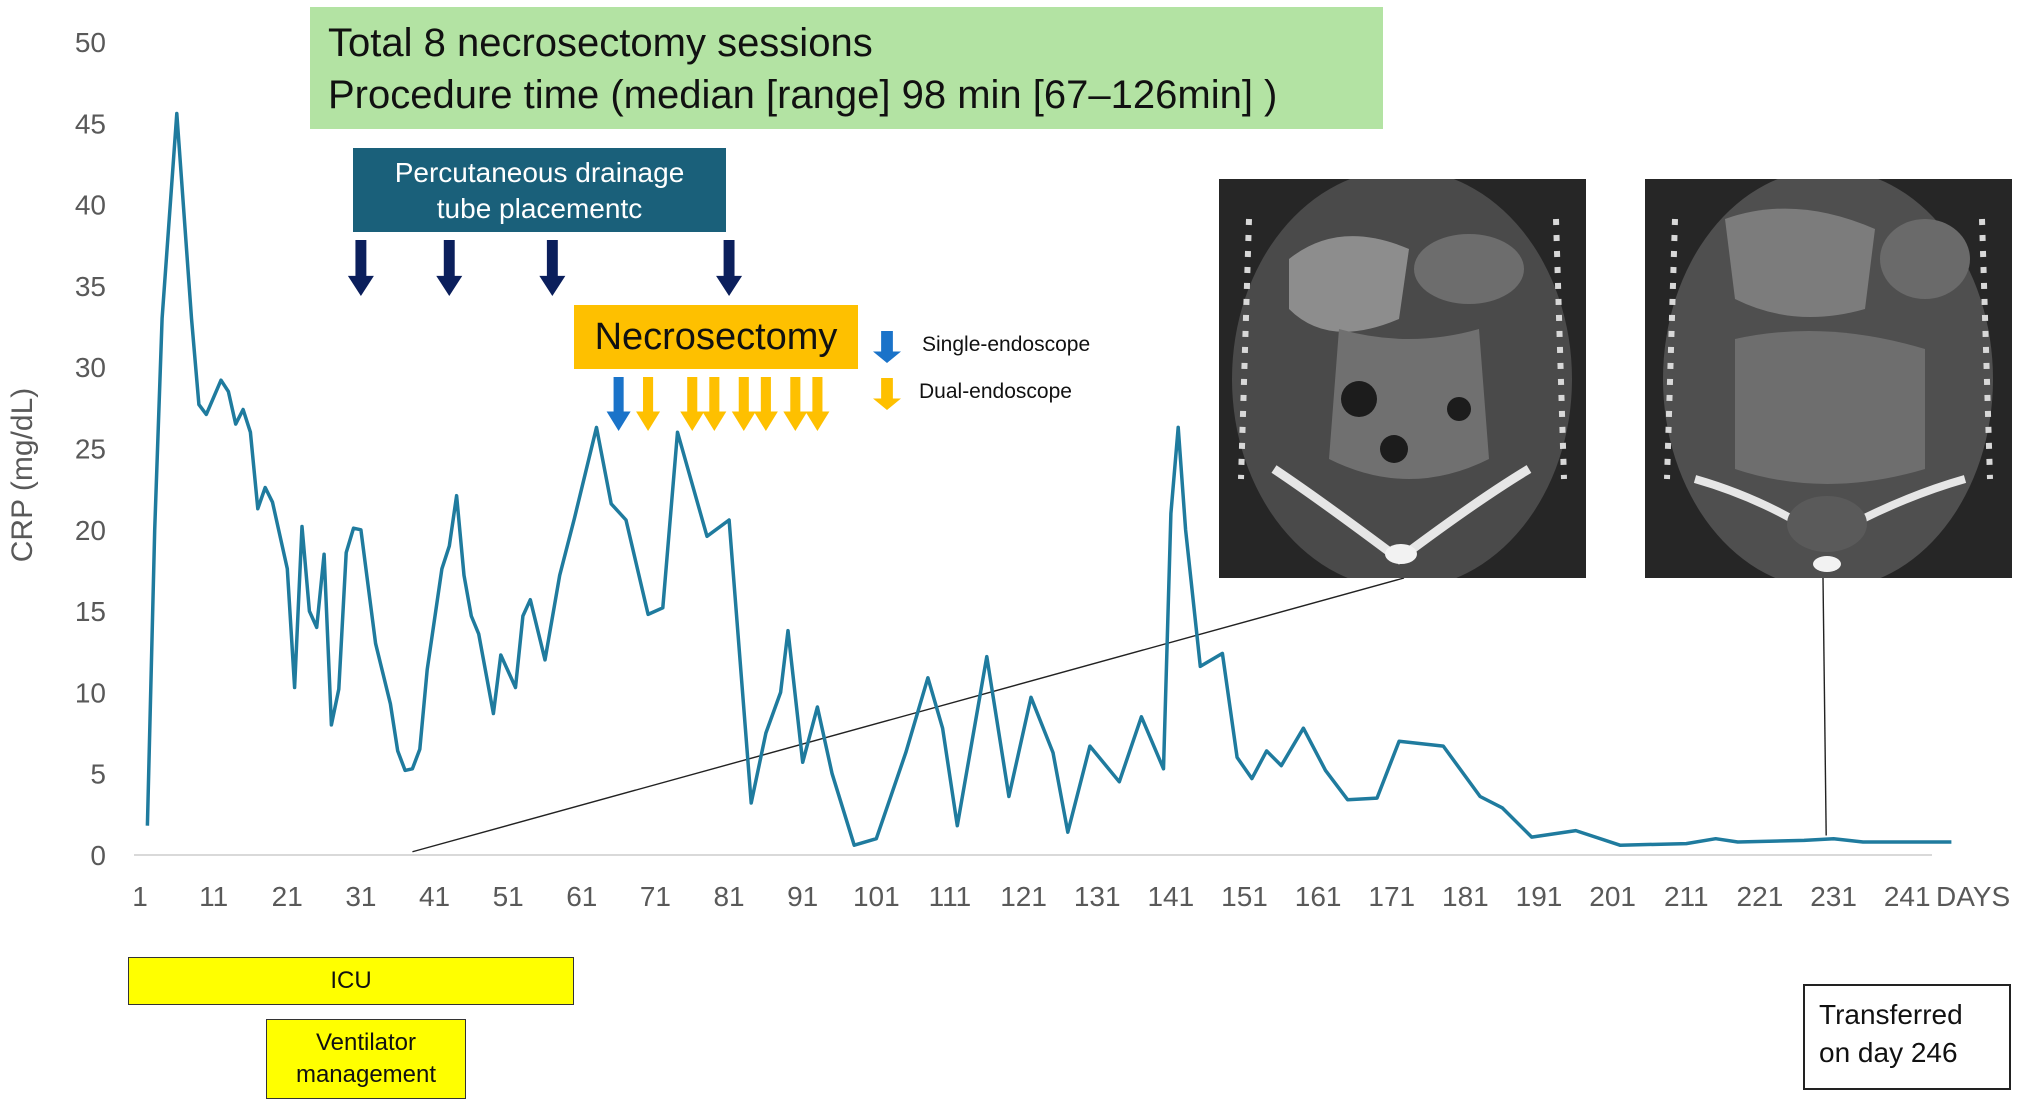 Image resolution: width=2024 pixels, height=1108 pixels. Describe the element at coordinates (876, 896) in the screenshot. I see `x-tick-label: 101` at that location.